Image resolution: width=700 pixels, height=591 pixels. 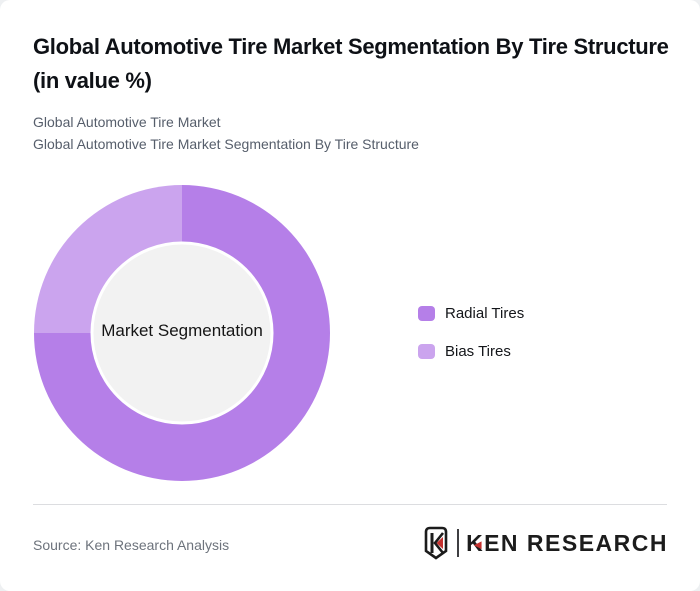 I want to click on legend-item-radial-tires: Radial Tires, so click(x=471, y=313).